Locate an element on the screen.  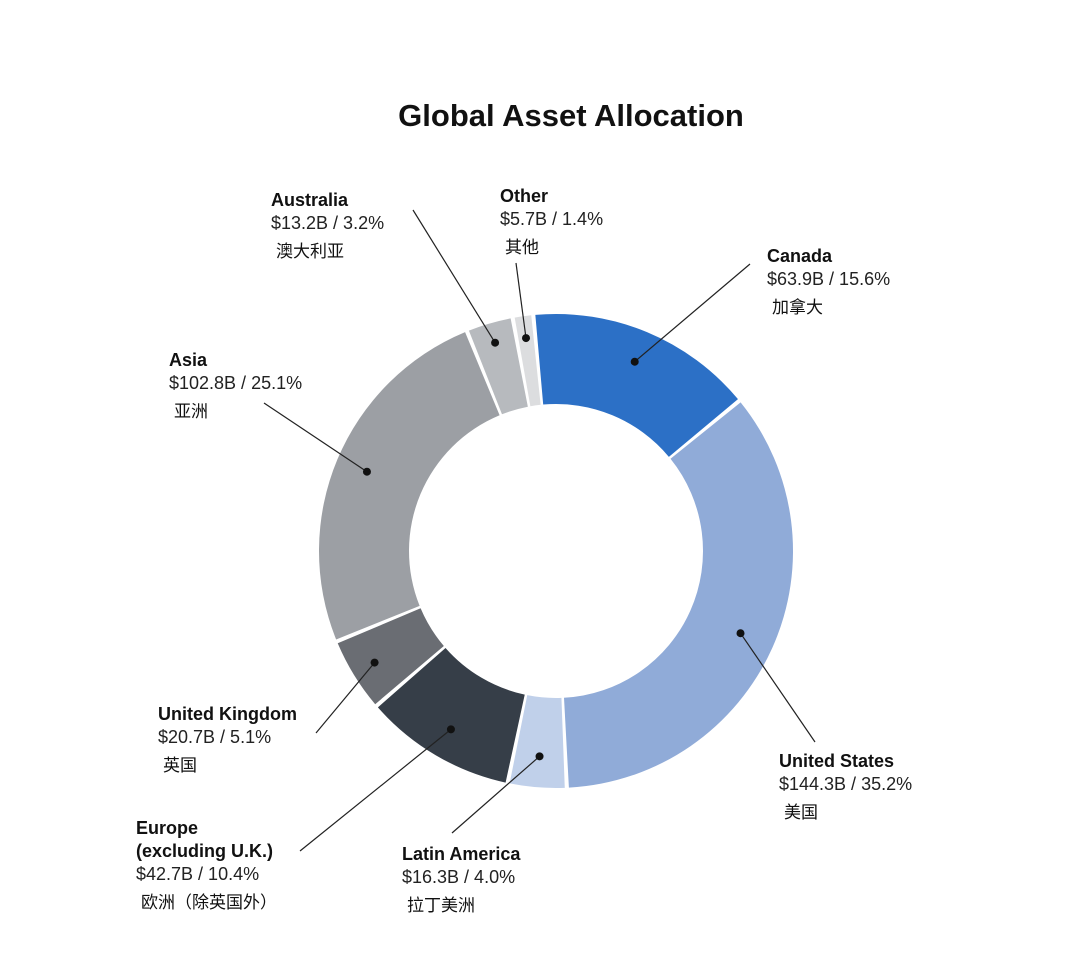
label-name-europe-1: (excluding U.K.) is located at coordinates (204, 851).